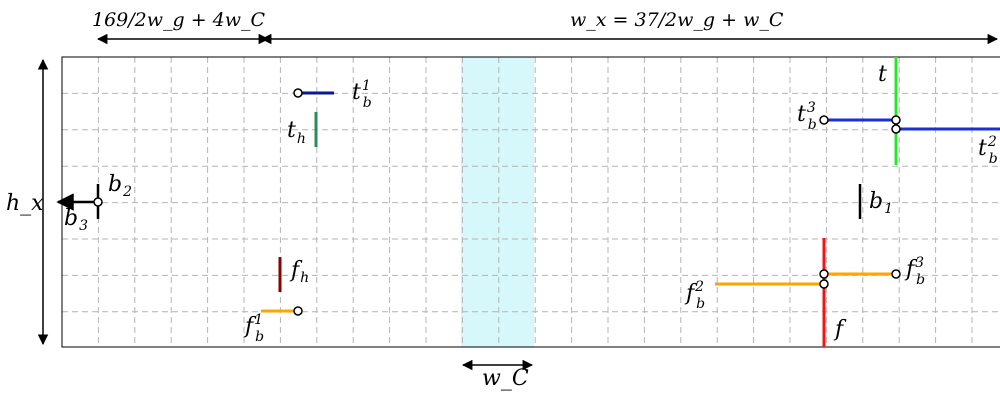 Image resolution: width=1000 pixels, height=394 pixels. Describe the element at coordinates (76, 220) in the screenshot. I see `label-b3: b3` at that location.